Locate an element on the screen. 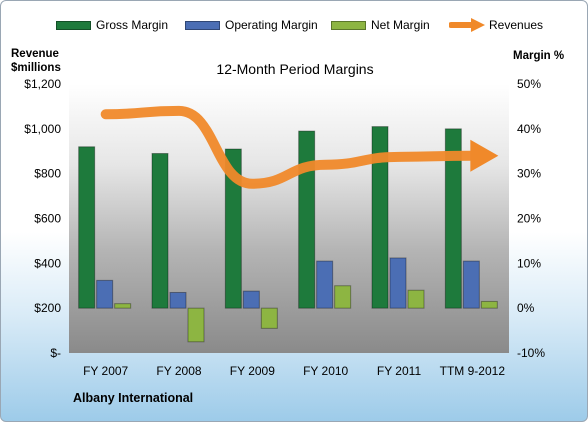 Image resolution: width=588 pixels, height=422 pixels. legend-label-net: Net Margin is located at coordinates (400, 25).